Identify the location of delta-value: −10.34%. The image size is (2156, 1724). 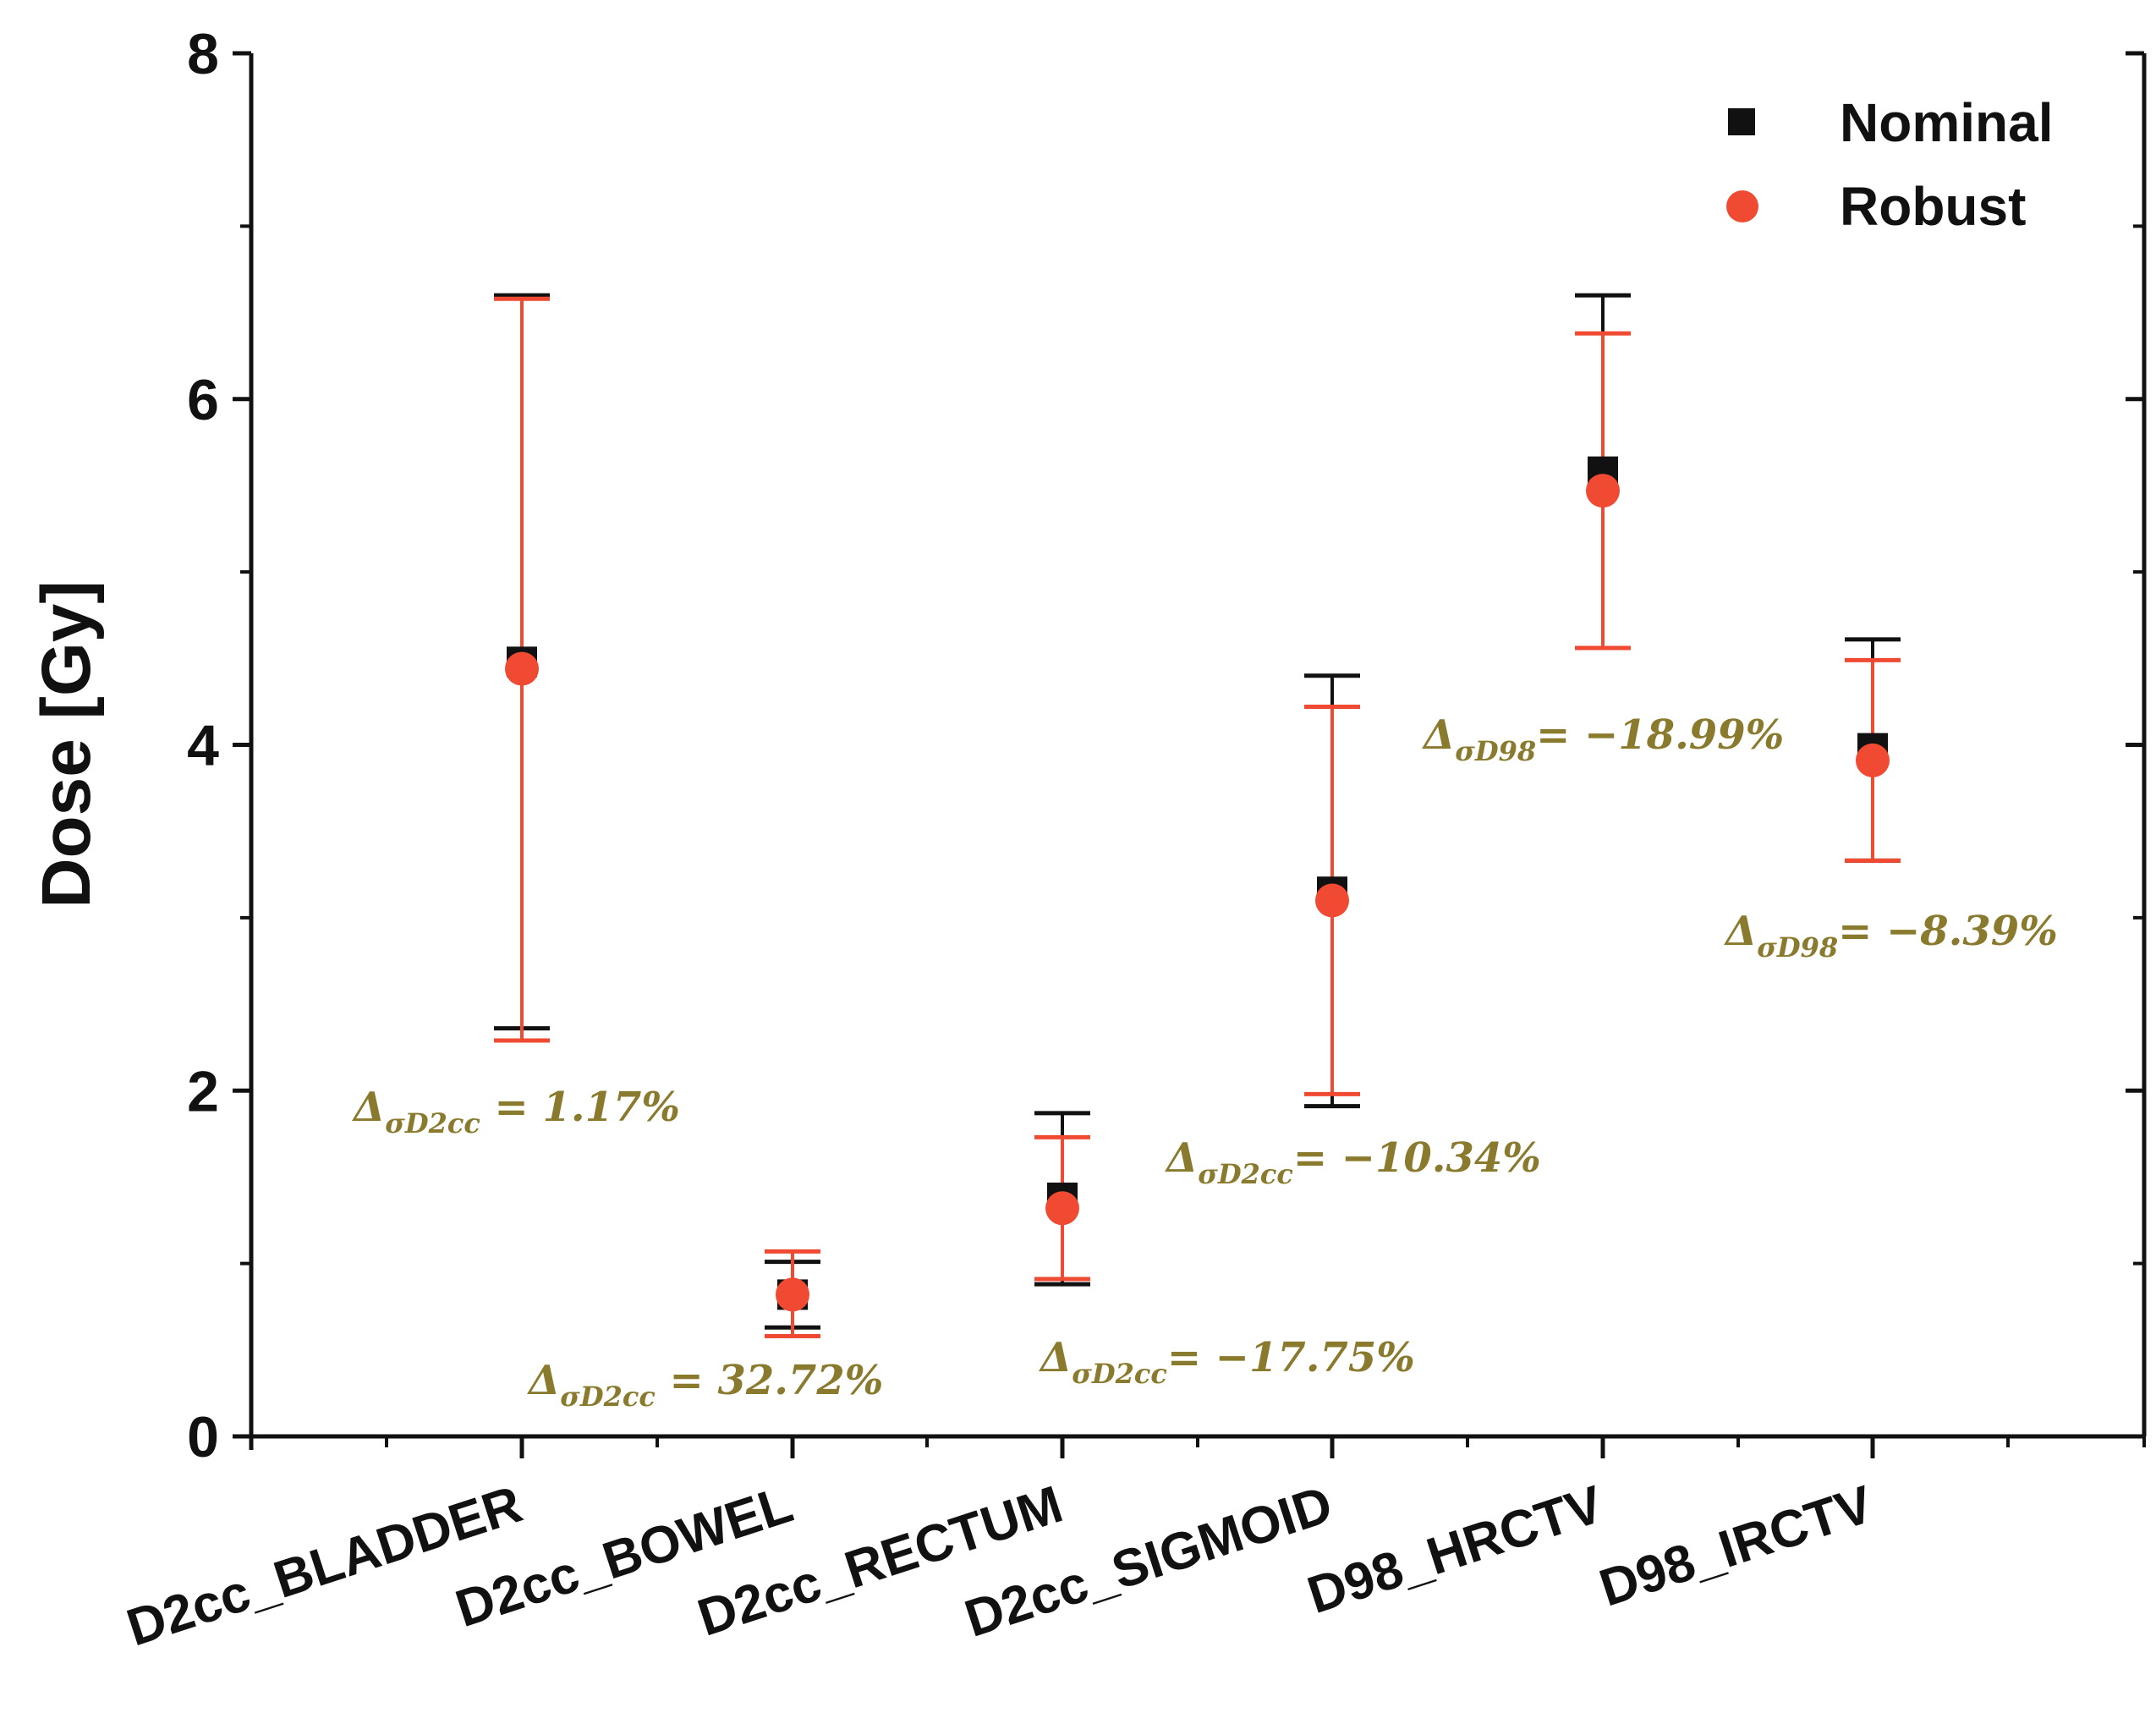
(1441, 1158).